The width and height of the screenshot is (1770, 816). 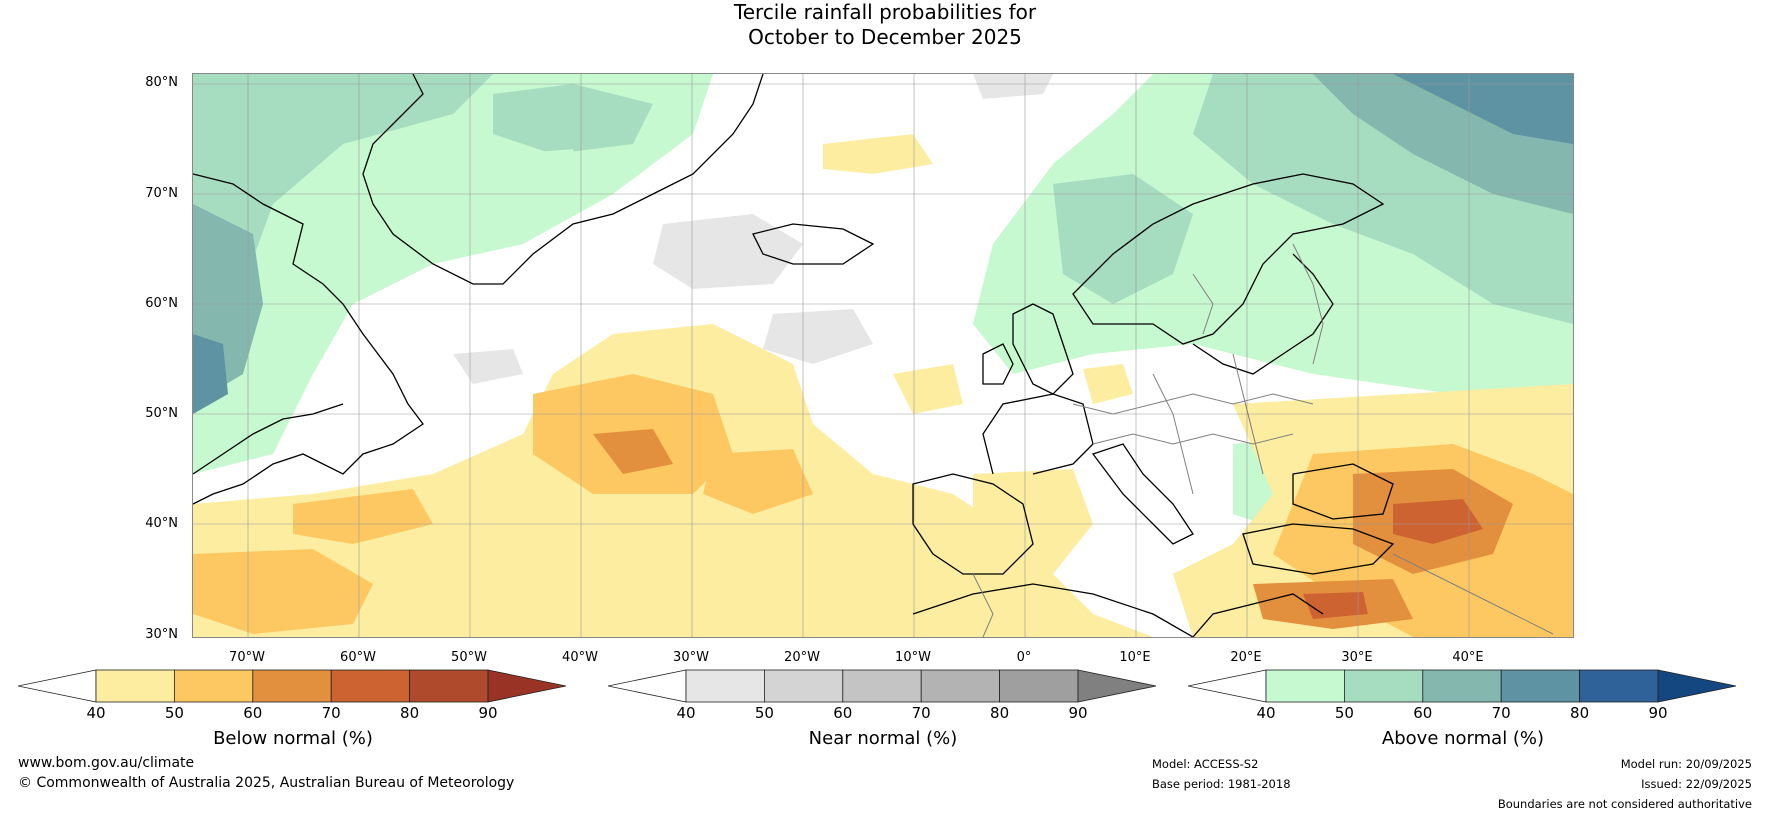 What do you see at coordinates (469, 657) in the screenshot?
I see `lon-label-50w: 50°W` at bounding box center [469, 657].